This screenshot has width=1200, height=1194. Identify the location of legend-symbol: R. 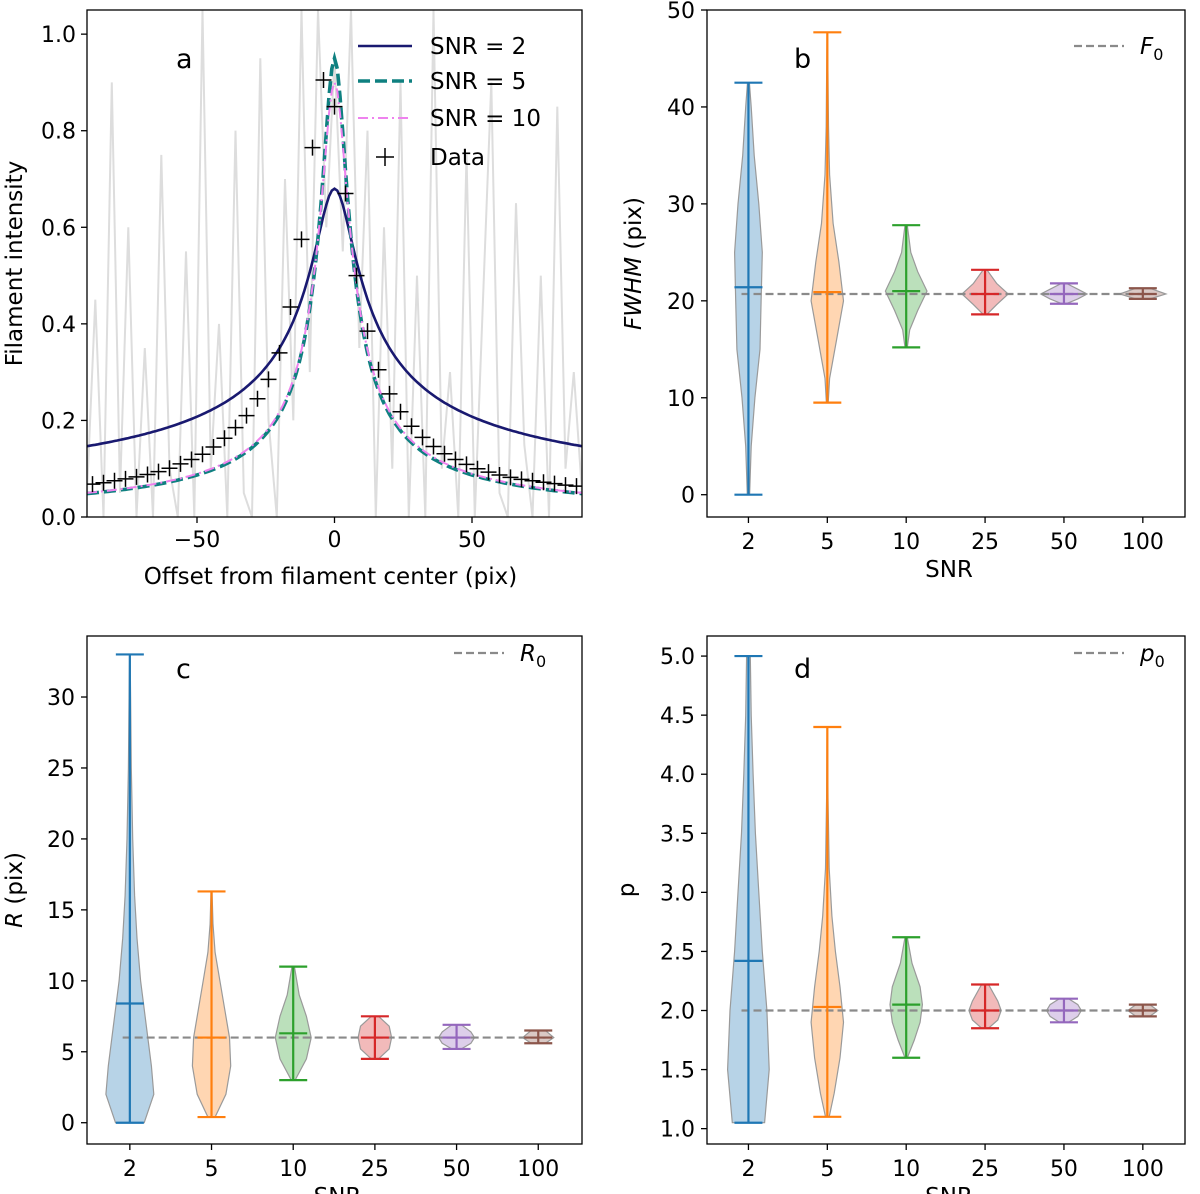
(528, 654).